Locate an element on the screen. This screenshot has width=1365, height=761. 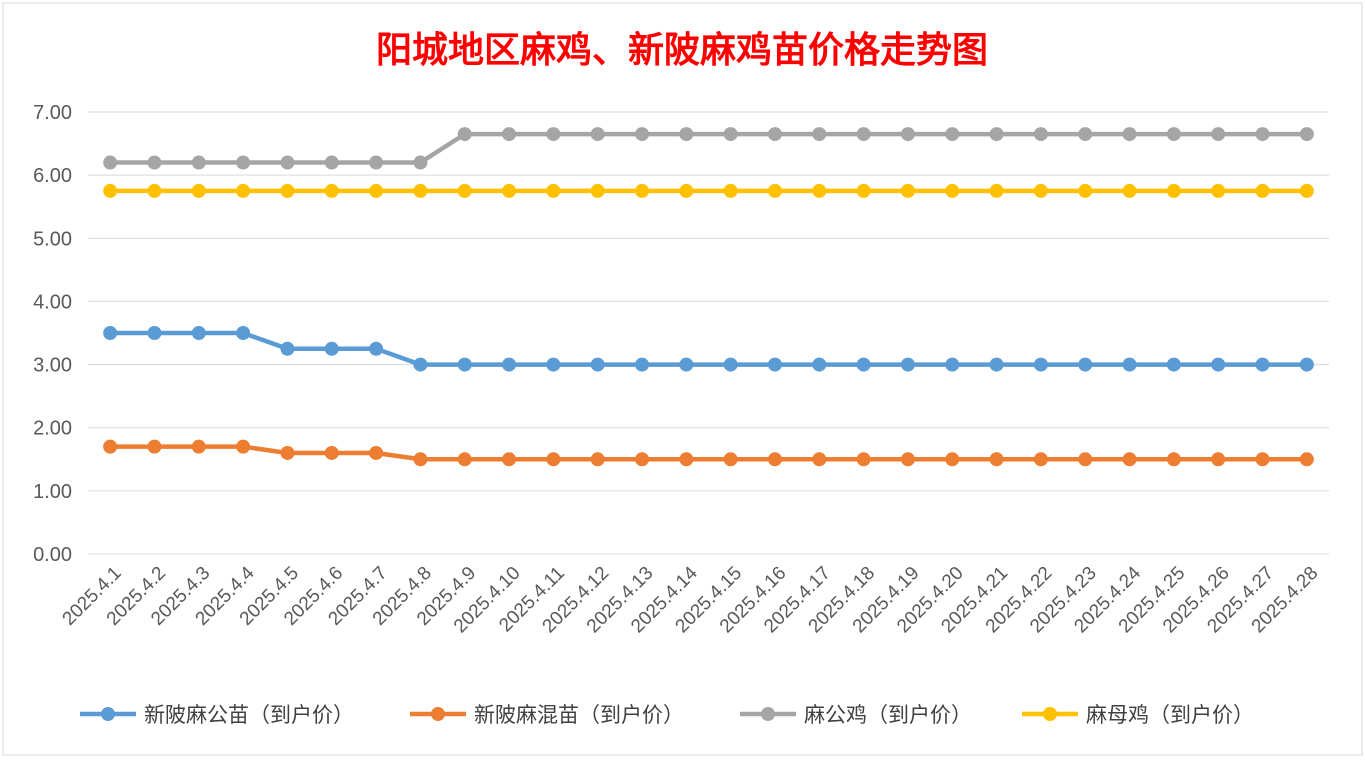
y-tick-label: 5.00 is located at coordinates (52, 239).